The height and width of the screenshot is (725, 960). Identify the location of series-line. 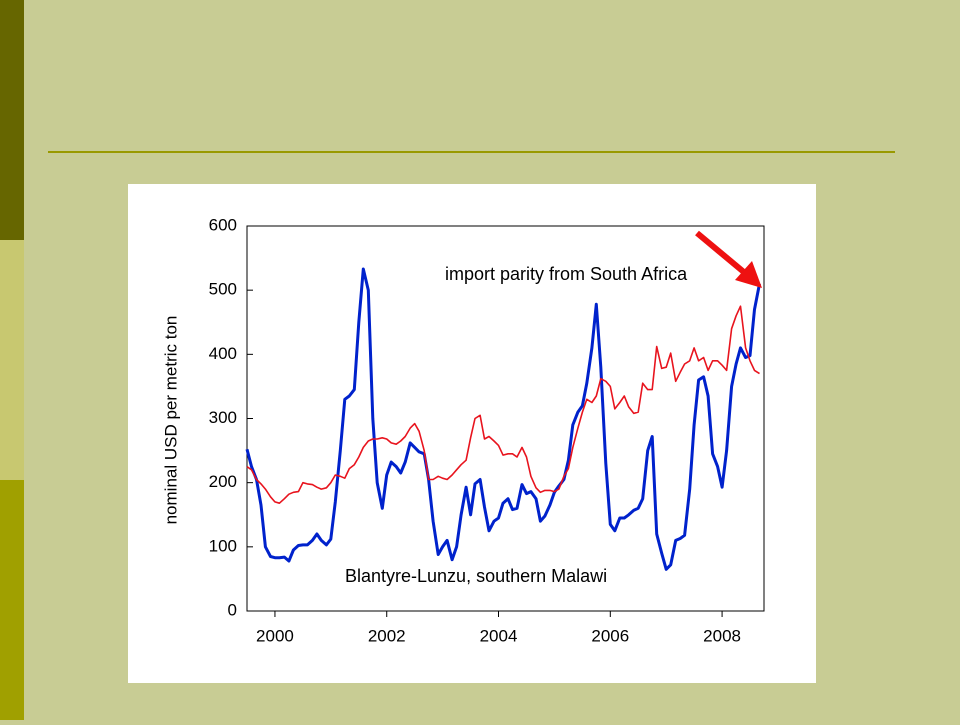
(503, 405).